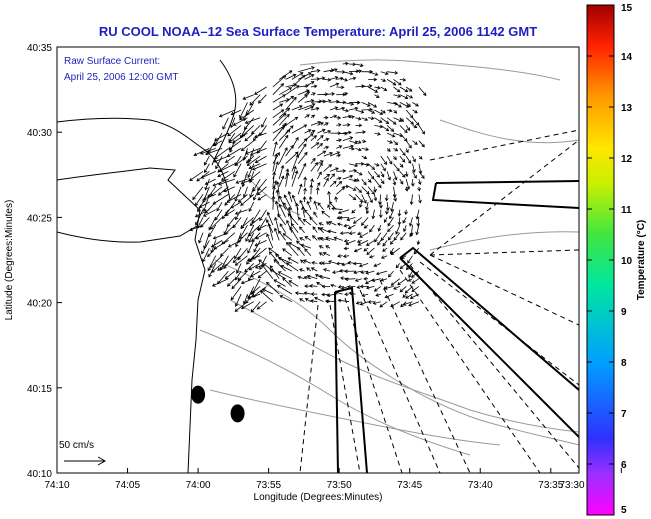  I want to click on y-axis-ticks: 40:35 40:30 40:25 40:20 40:15 40:10, so click(44, 261).